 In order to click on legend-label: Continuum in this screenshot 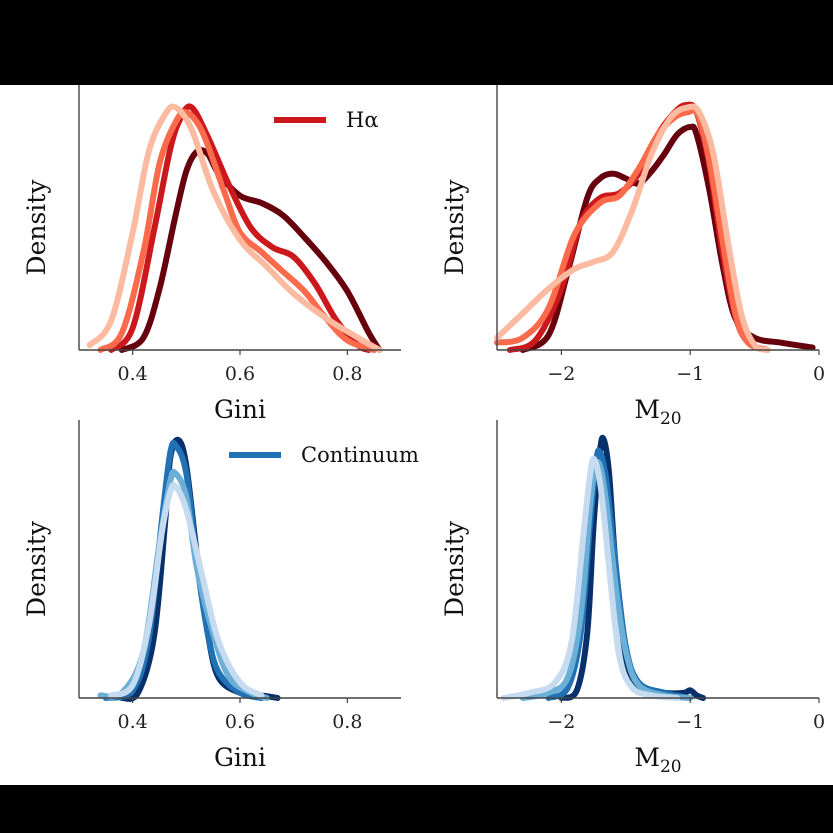, I will do `click(360, 455)`.